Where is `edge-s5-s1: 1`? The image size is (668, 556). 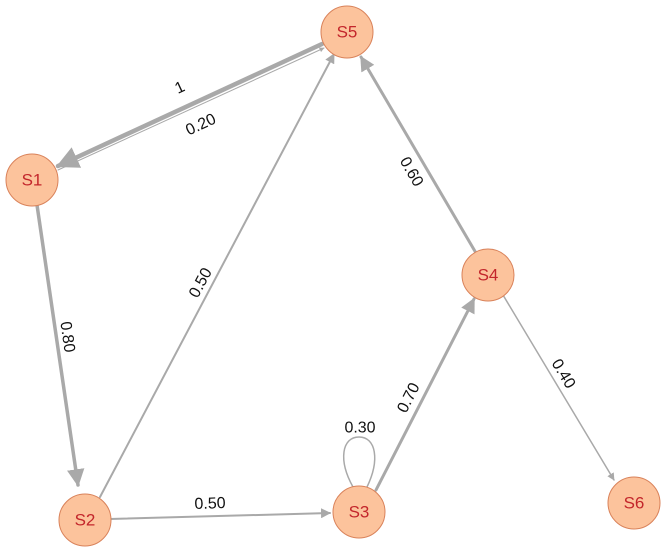 edge-s5-s1: 1 is located at coordinates (190, 105).